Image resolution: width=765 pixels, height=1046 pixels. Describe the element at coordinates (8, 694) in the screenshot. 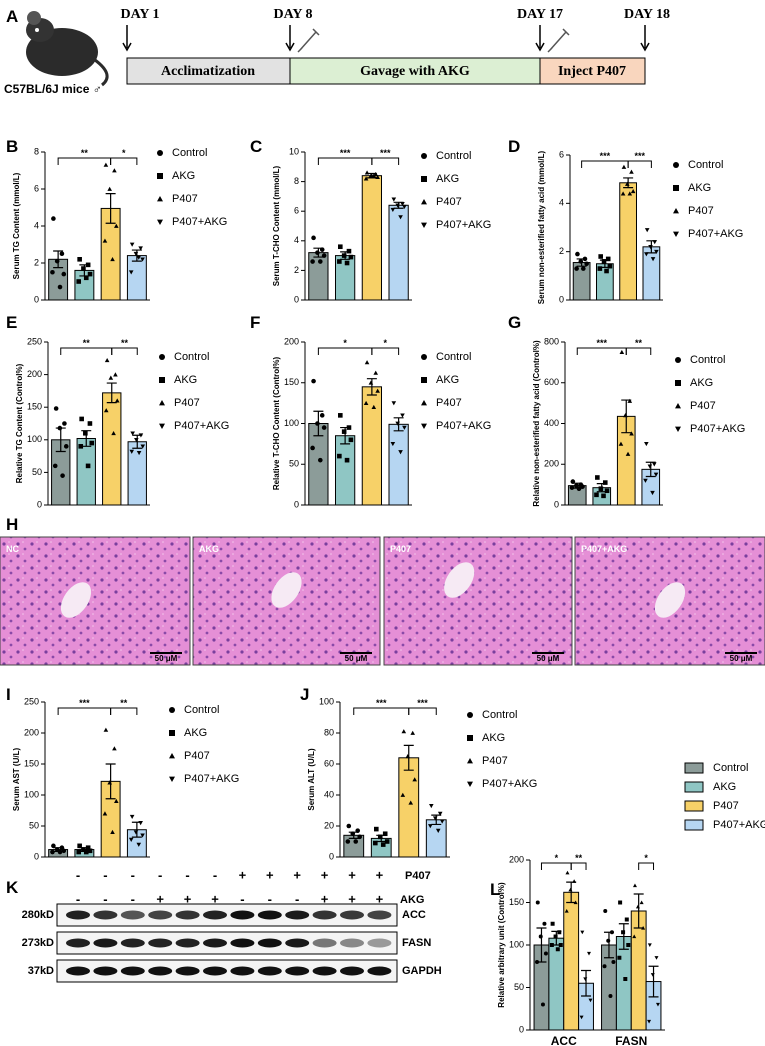

I see `panel-letter: I` at that location.